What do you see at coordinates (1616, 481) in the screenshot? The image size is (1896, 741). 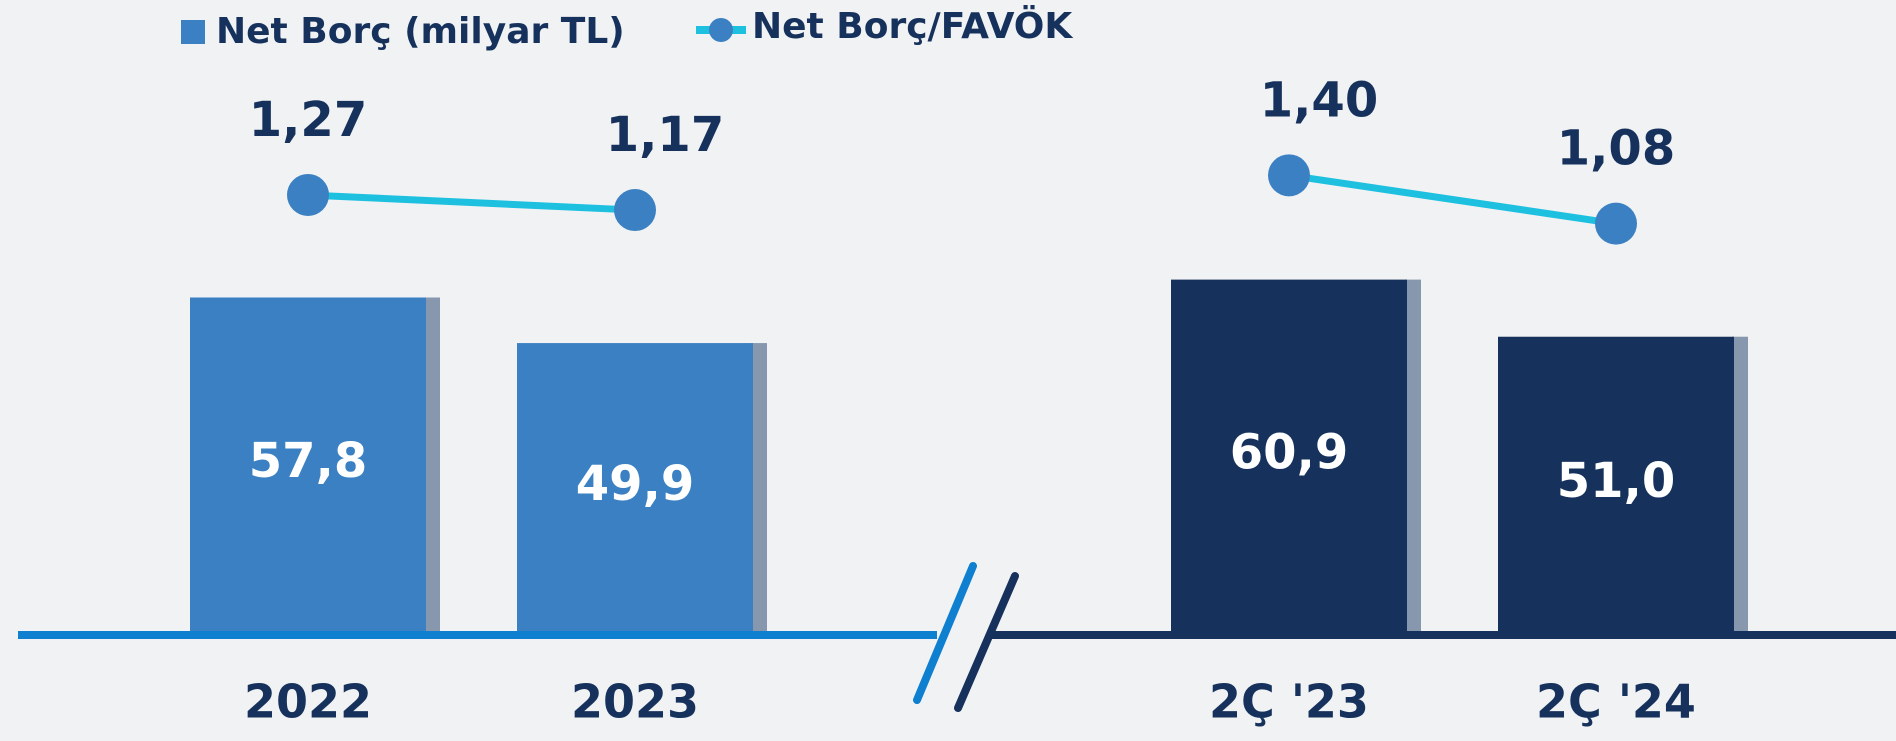 I see `data-label: 51,0` at bounding box center [1616, 481].